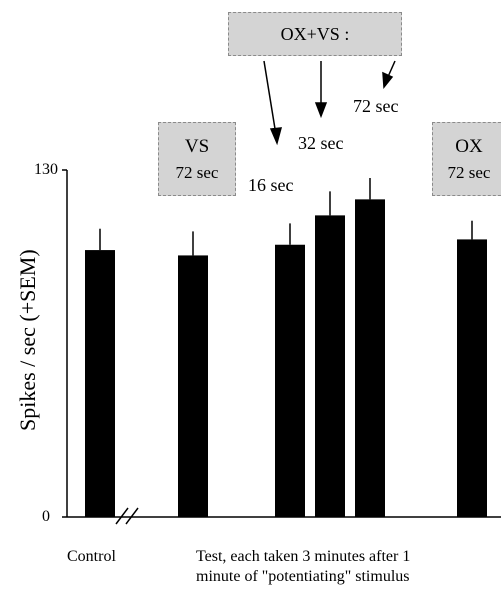  Describe the element at coordinates (303, 576) in the screenshot. I see `x-label-test-line2: minute of "potentiating" stimulus` at that location.